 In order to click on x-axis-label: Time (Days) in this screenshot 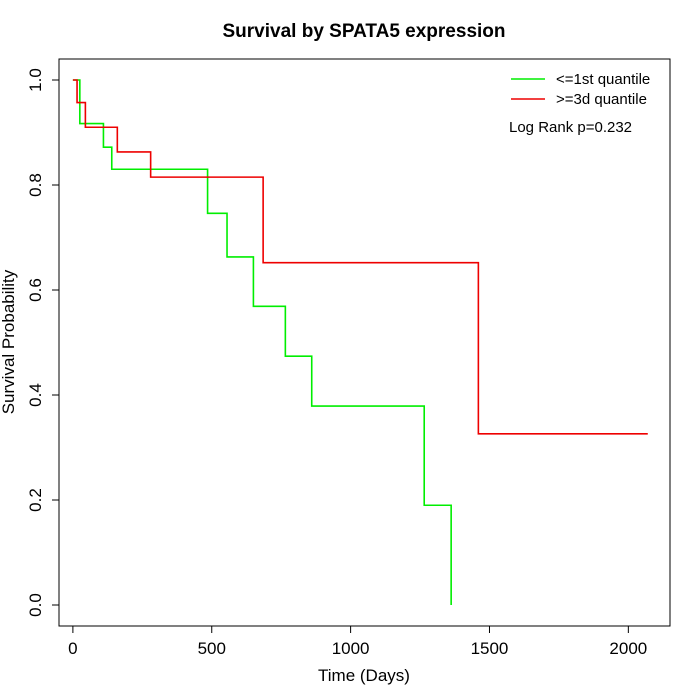, I will do `click(364, 675)`.